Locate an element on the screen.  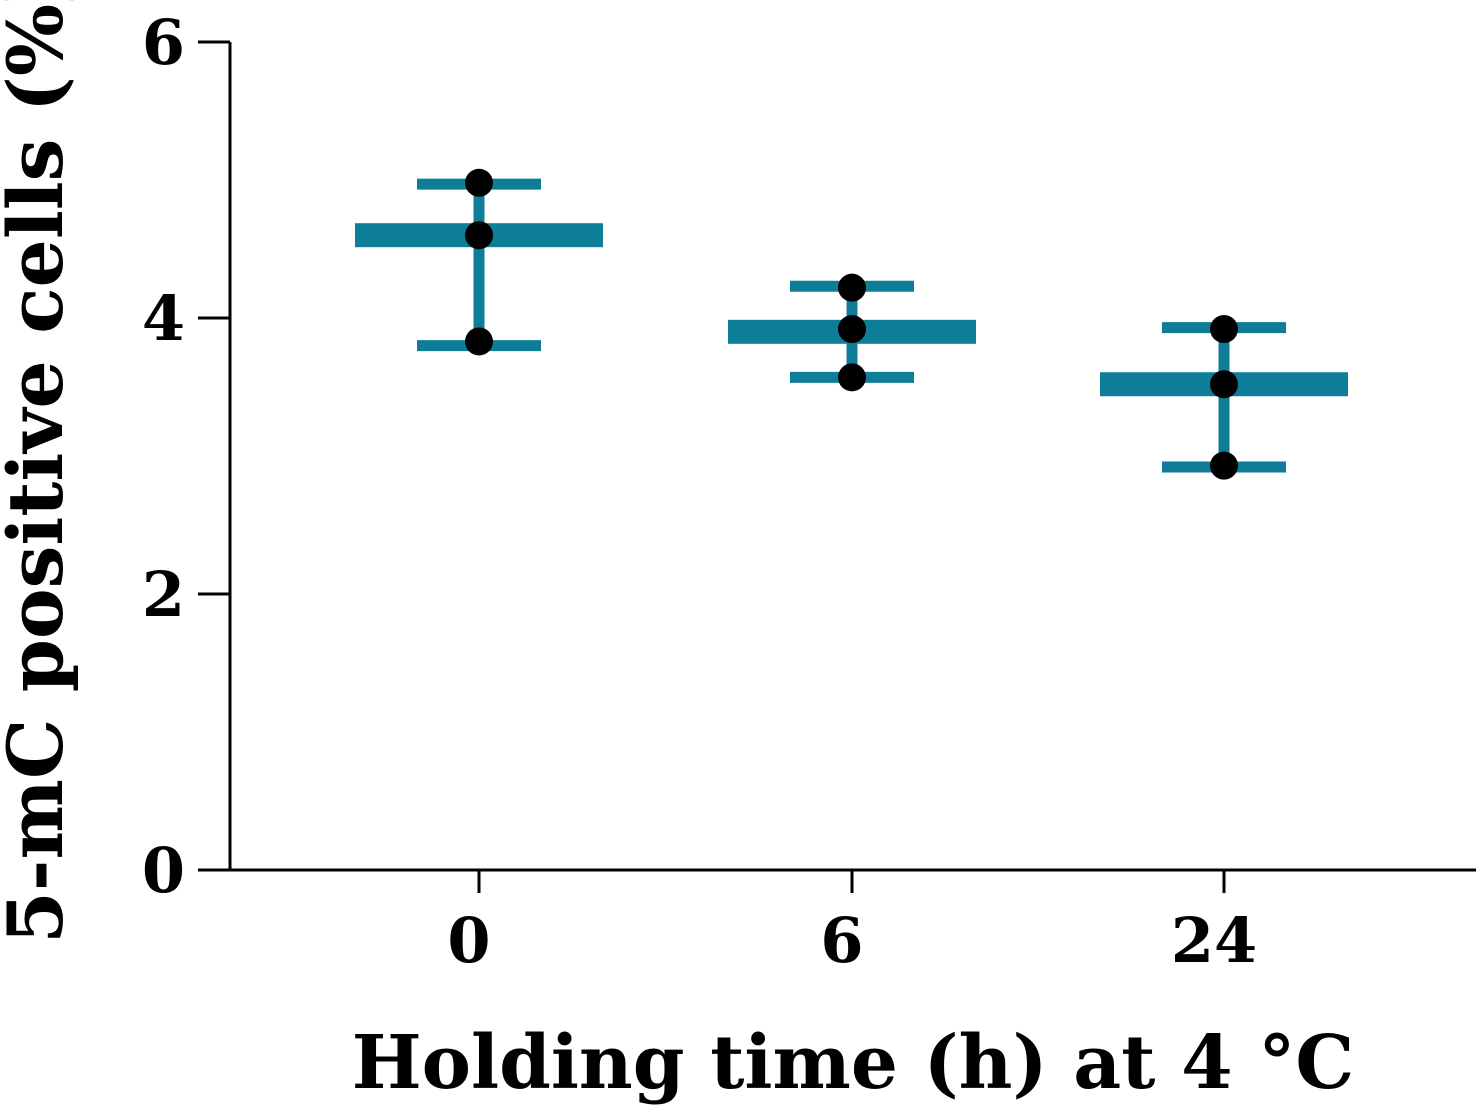
x-tick-label: 6 is located at coordinates (841, 940).